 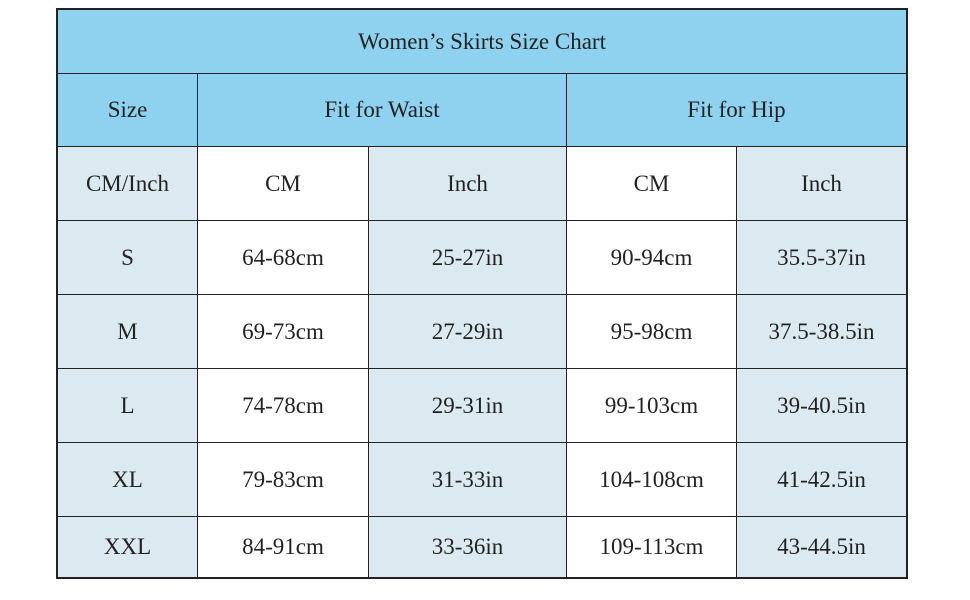 What do you see at coordinates (127, 405) in the screenshot?
I see `size-label: L` at bounding box center [127, 405].